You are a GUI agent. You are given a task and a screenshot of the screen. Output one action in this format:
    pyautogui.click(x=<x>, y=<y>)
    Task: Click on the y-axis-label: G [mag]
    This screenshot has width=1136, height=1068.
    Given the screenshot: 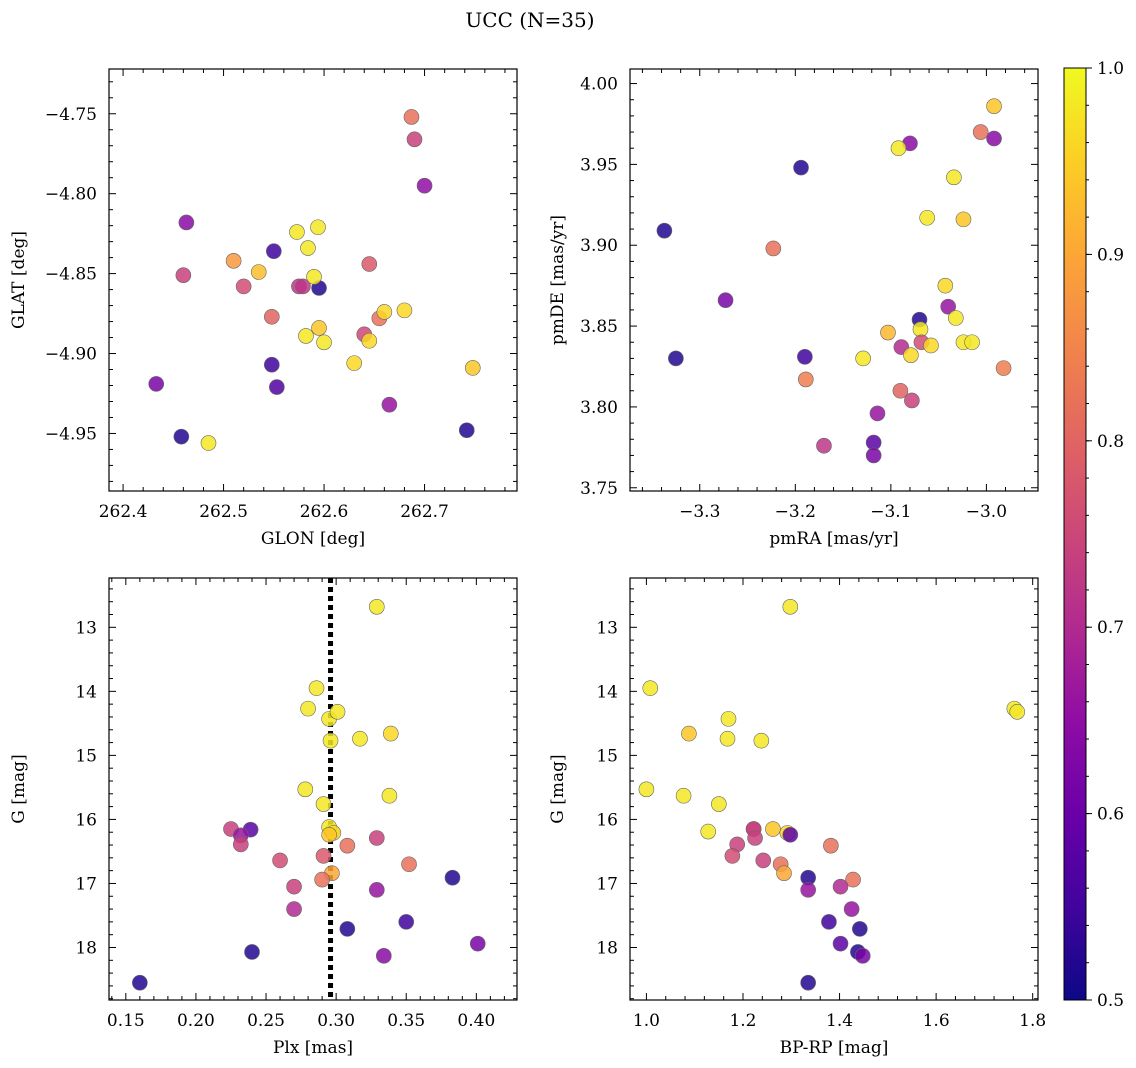 What is the action you would take?
    pyautogui.click(x=558, y=788)
    